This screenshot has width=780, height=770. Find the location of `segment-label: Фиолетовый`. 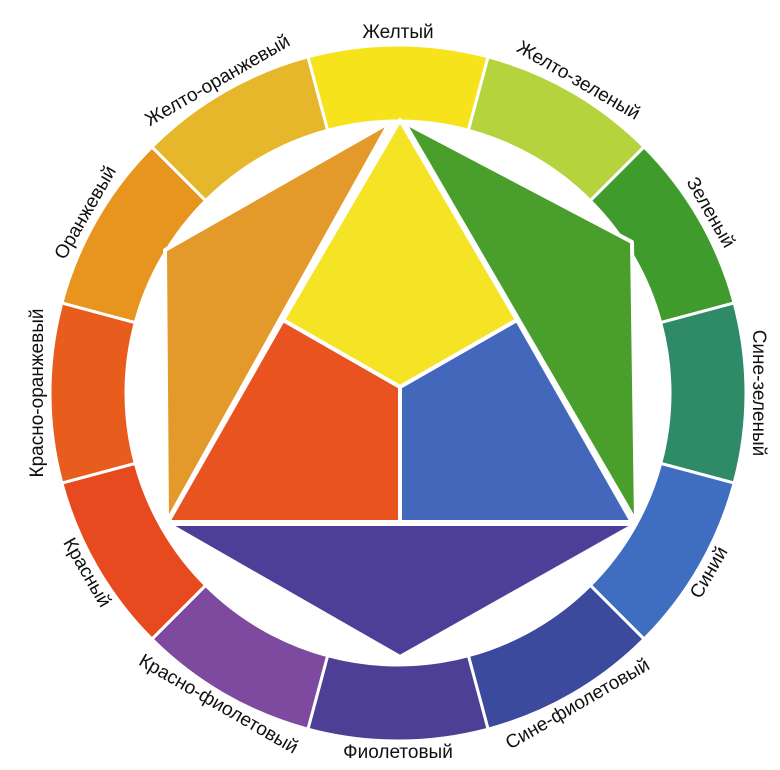

segment-label: Фиолетовый is located at coordinates (398, 752).